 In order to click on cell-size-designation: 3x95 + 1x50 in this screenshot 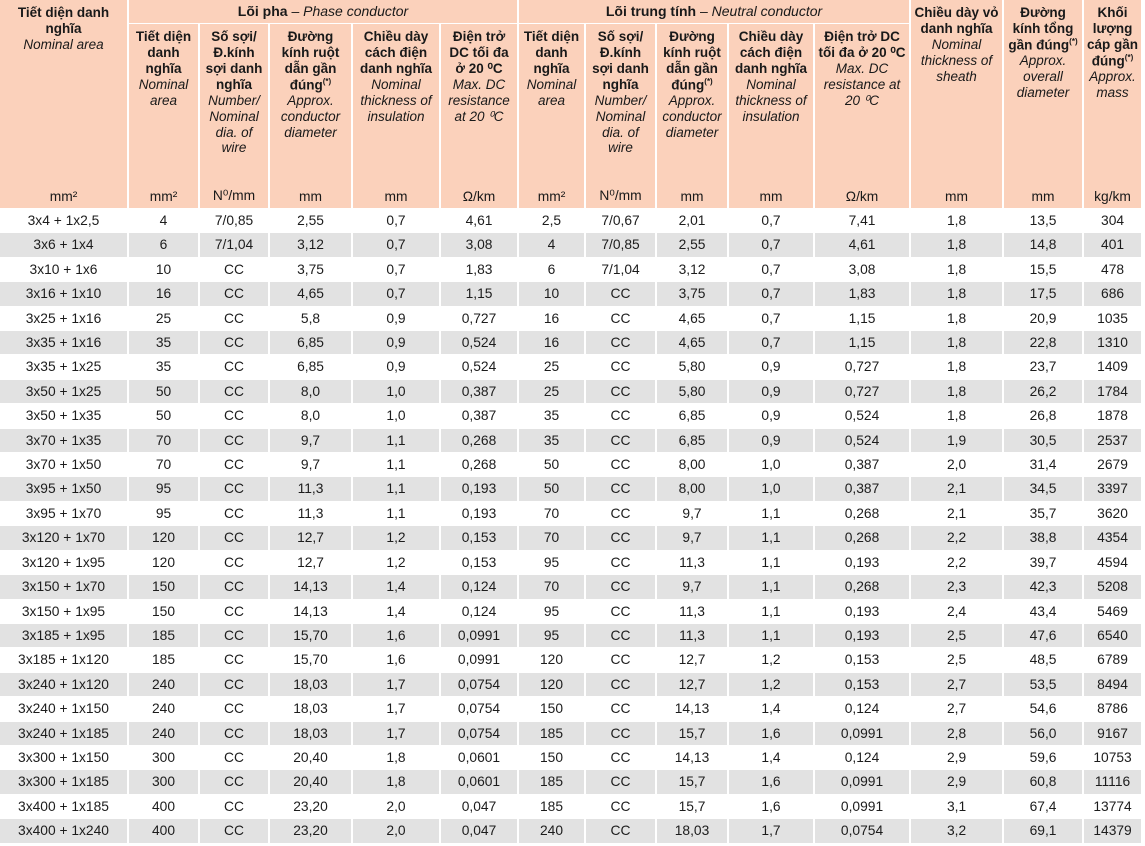, I will do `click(63, 489)`.